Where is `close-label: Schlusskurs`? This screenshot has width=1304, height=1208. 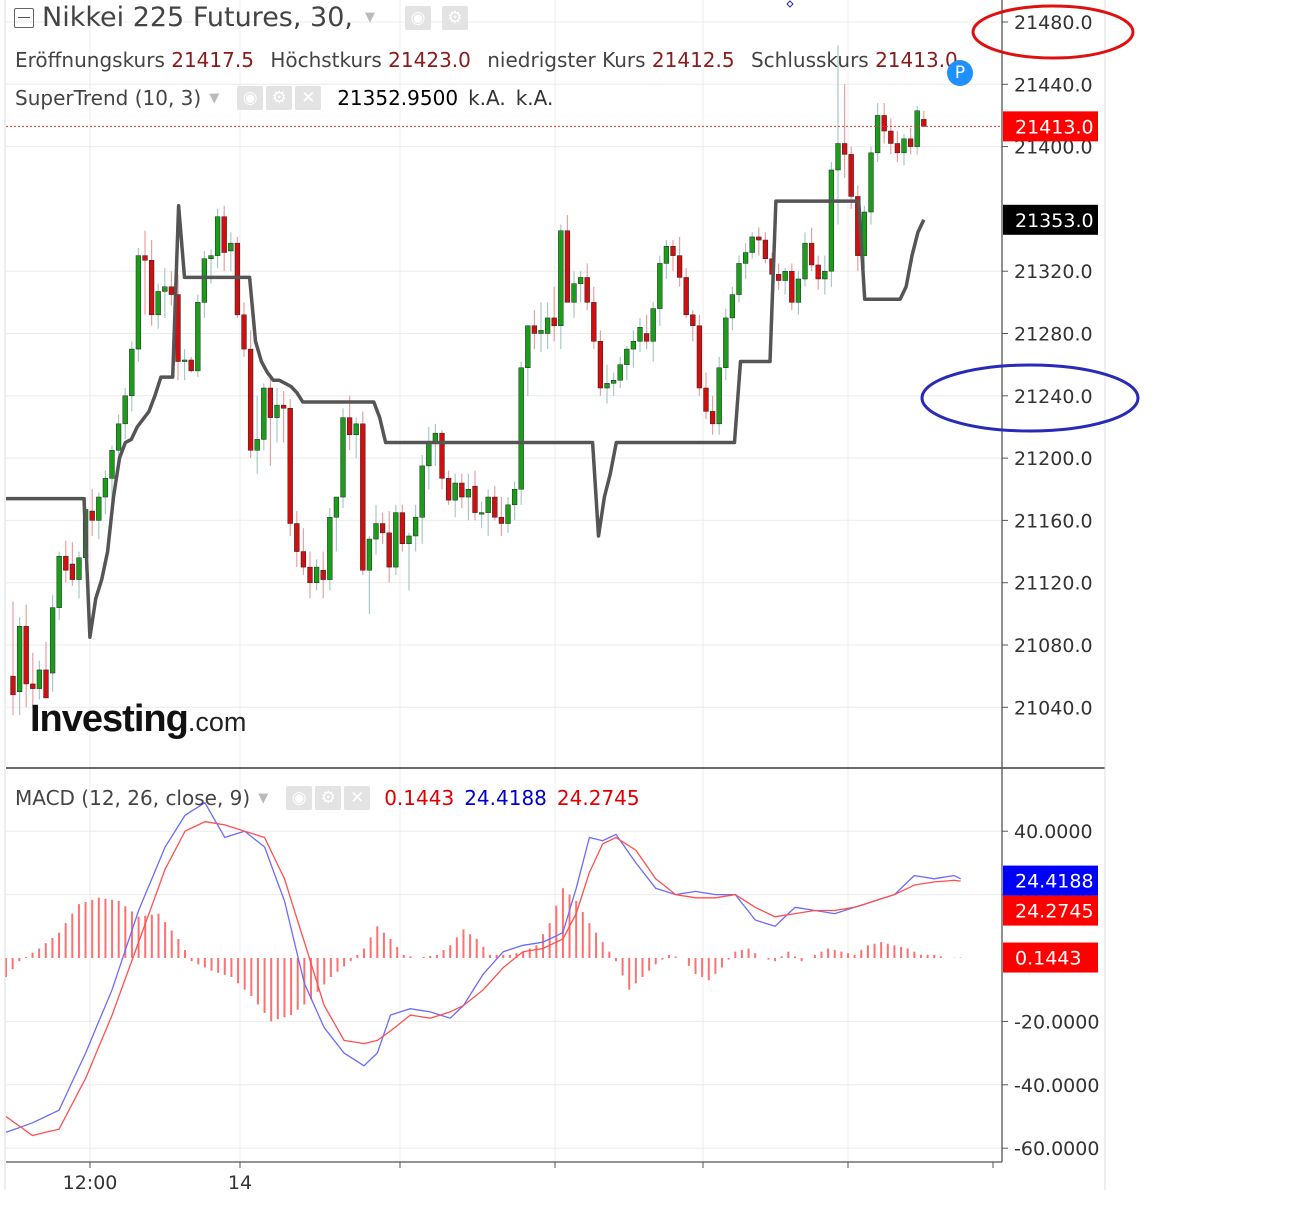 close-label: Schlusskurs is located at coordinates (809, 60).